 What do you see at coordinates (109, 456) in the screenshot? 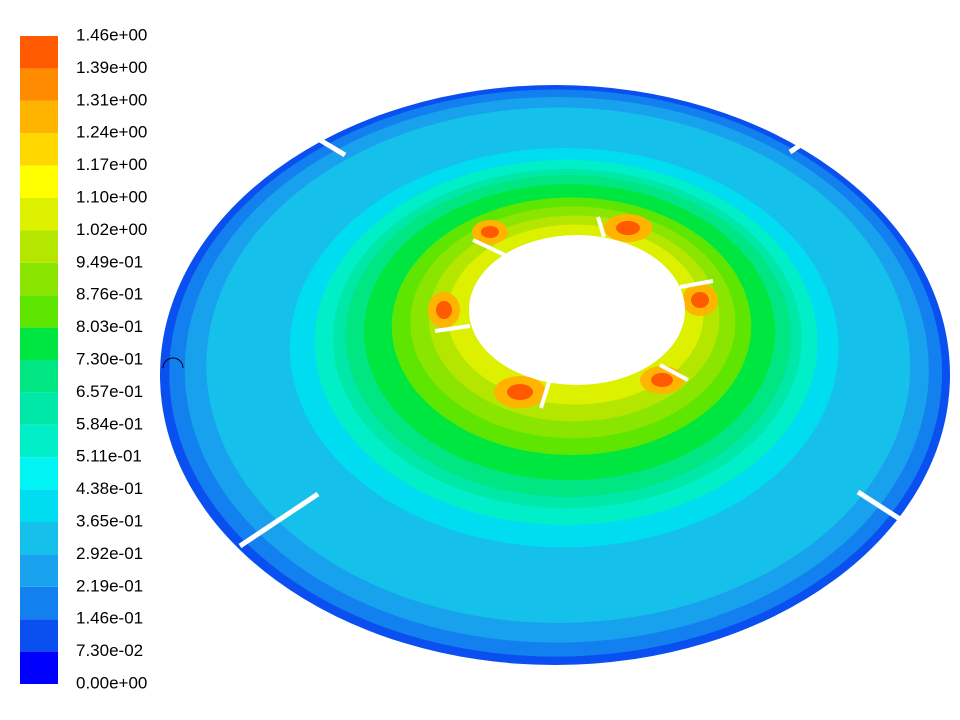
I see `colorbar-label: 5.11e-01` at bounding box center [109, 456].